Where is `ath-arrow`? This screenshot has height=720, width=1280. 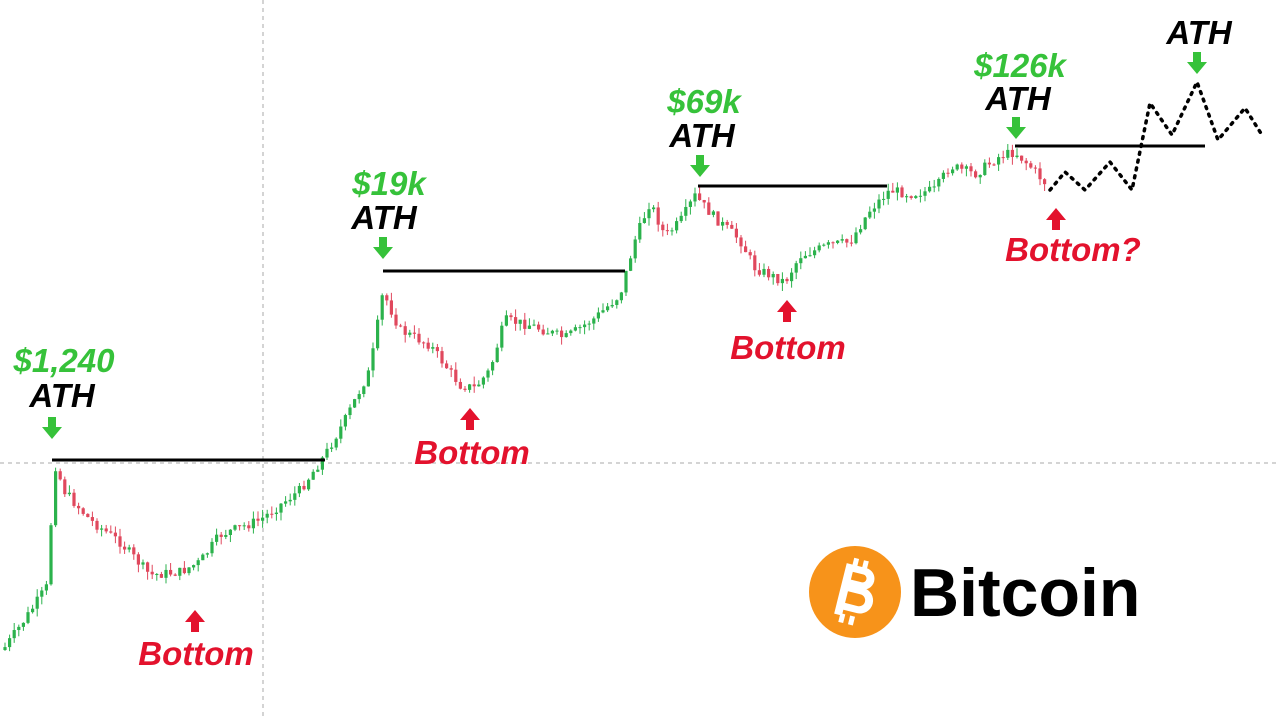
ath-arrow is located at coordinates (1197, 63).